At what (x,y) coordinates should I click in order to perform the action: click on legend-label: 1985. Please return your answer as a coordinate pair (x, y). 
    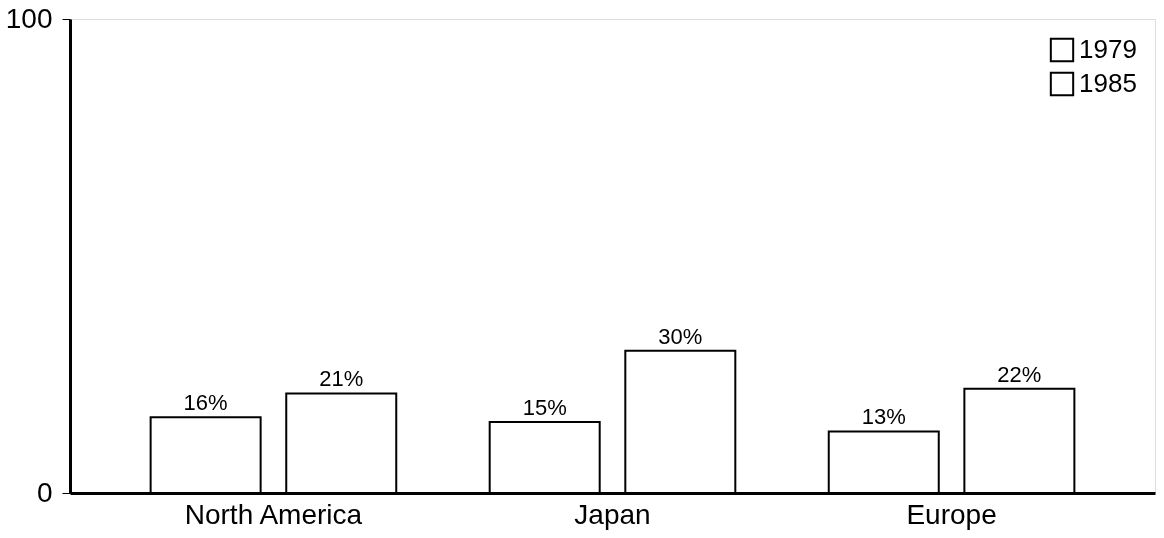
    Looking at the image, I should click on (1108, 83).